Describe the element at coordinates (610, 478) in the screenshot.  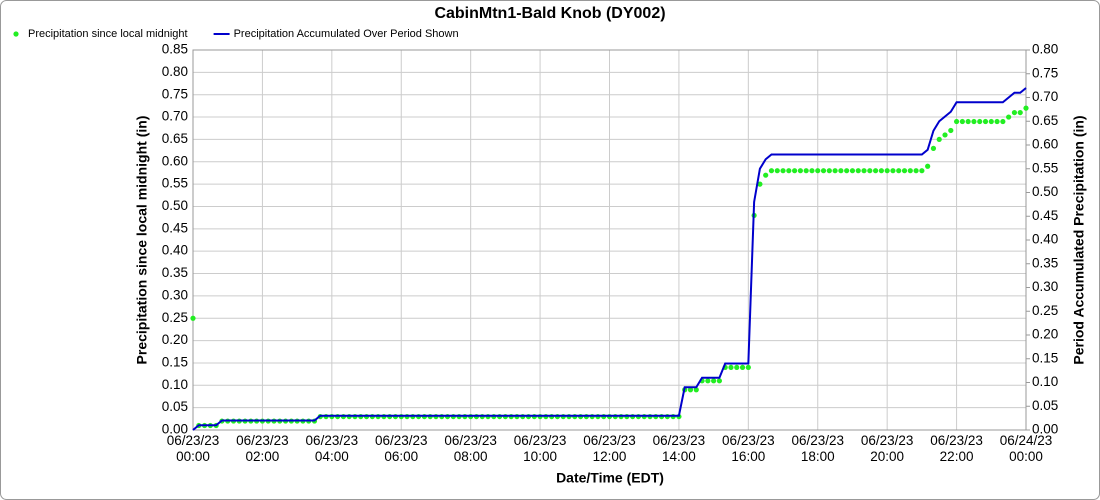
I see `x-axis-title: Date/Time (EDT)` at that location.